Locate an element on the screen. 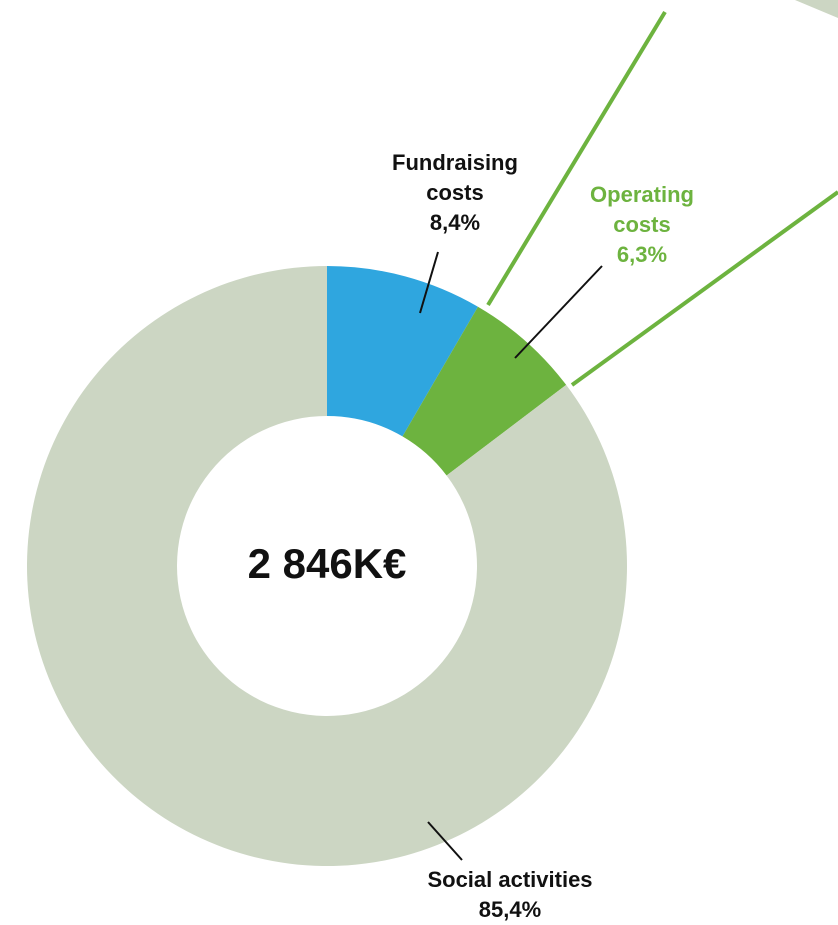 Image resolution: width=838 pixels, height=925 pixels. category-label: Fundraising costs is located at coordinates (455, 177).